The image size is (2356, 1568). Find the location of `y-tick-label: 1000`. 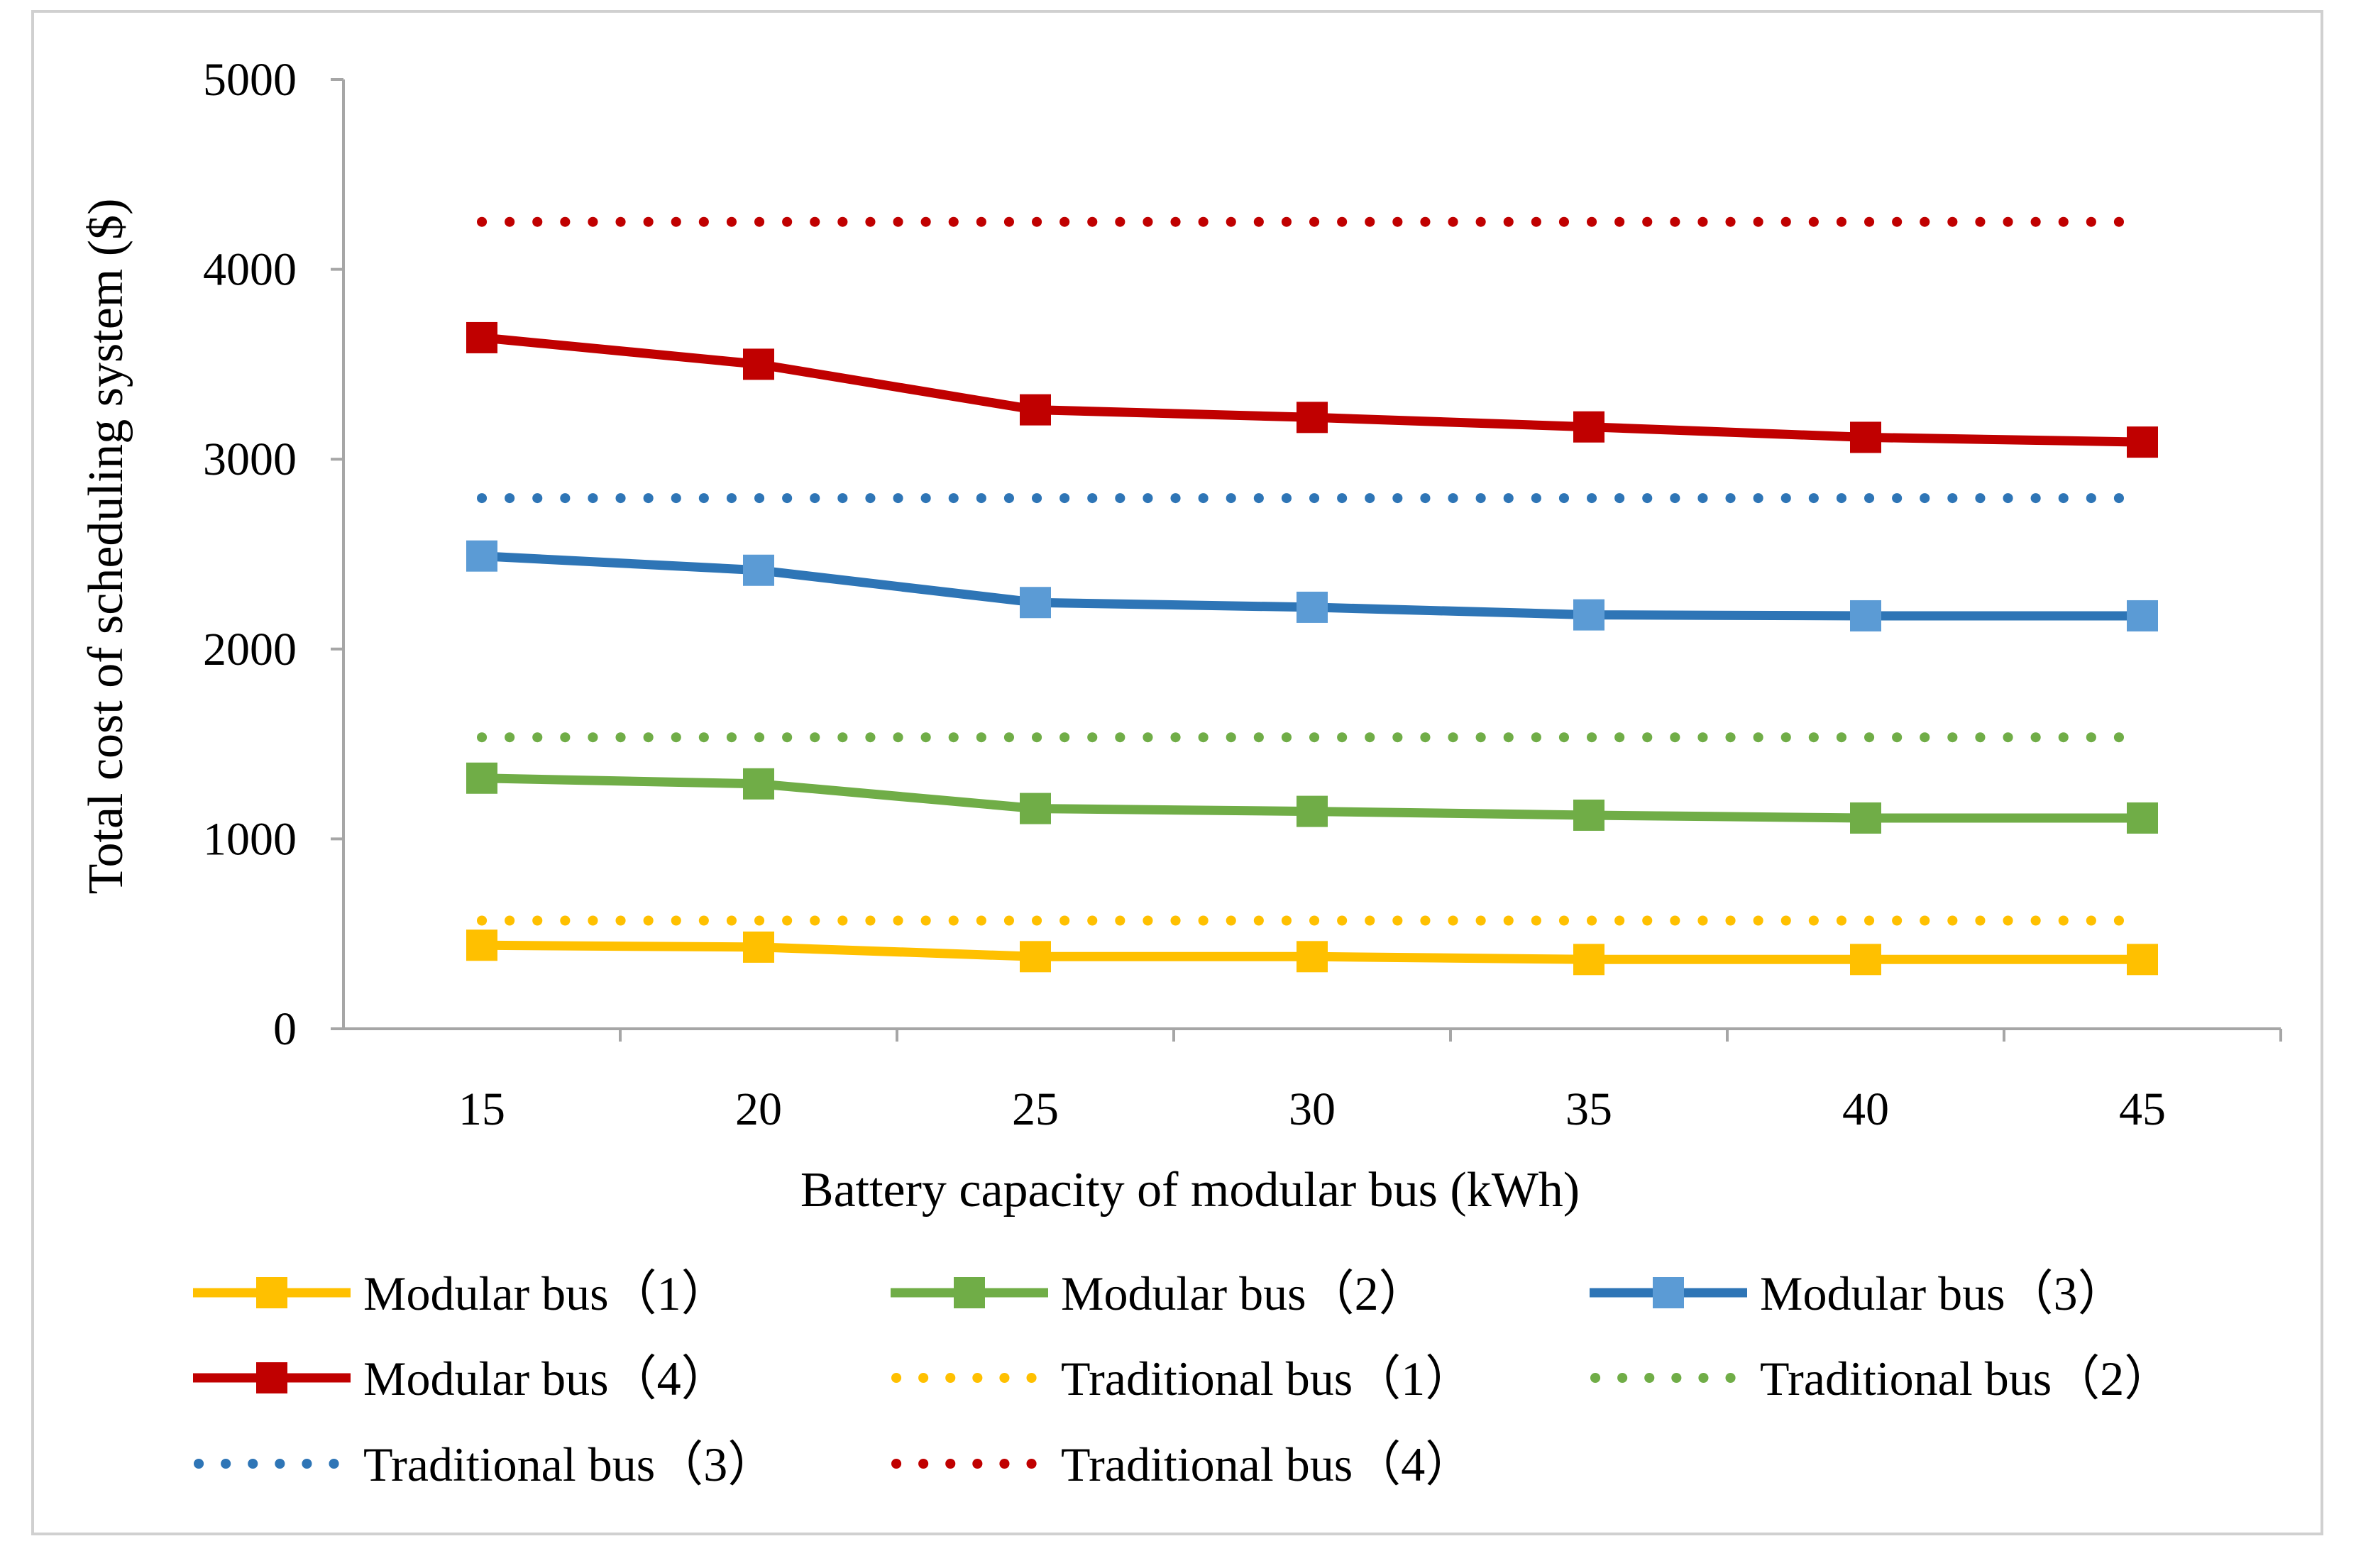

y-tick-label: 1000 is located at coordinates (250, 839).